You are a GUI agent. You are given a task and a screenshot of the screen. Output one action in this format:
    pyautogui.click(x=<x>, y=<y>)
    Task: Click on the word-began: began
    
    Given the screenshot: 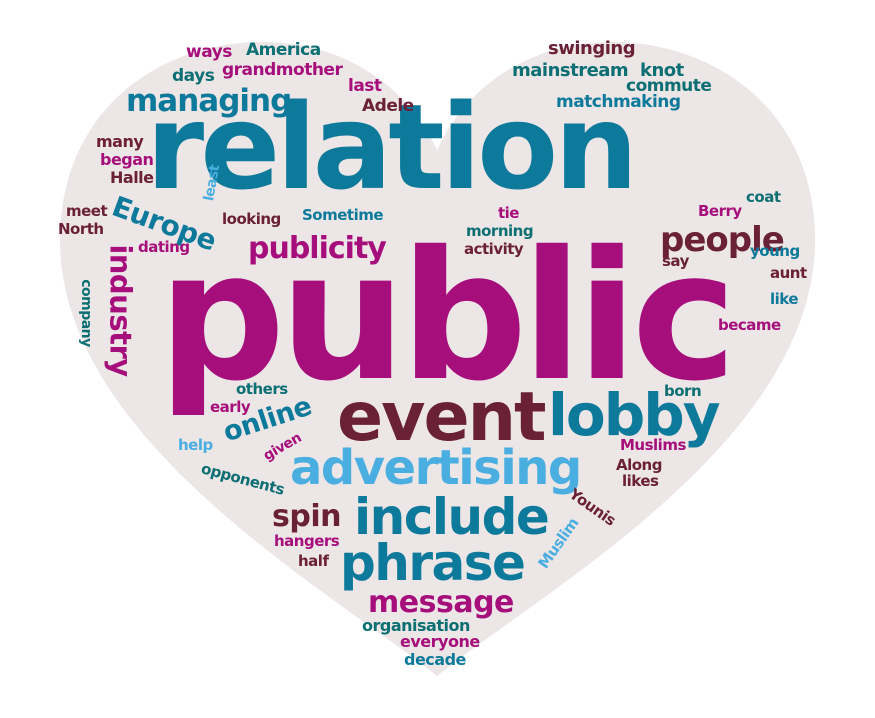 What is the action you would take?
    pyautogui.click(x=127, y=159)
    